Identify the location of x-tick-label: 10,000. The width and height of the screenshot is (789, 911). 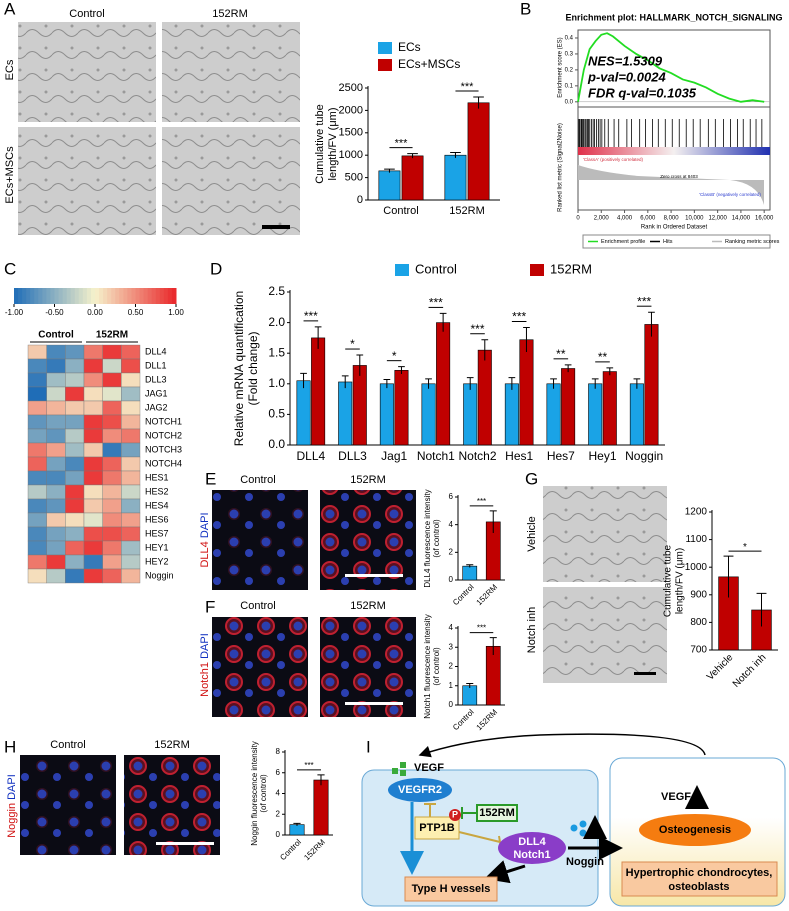
(694, 219).